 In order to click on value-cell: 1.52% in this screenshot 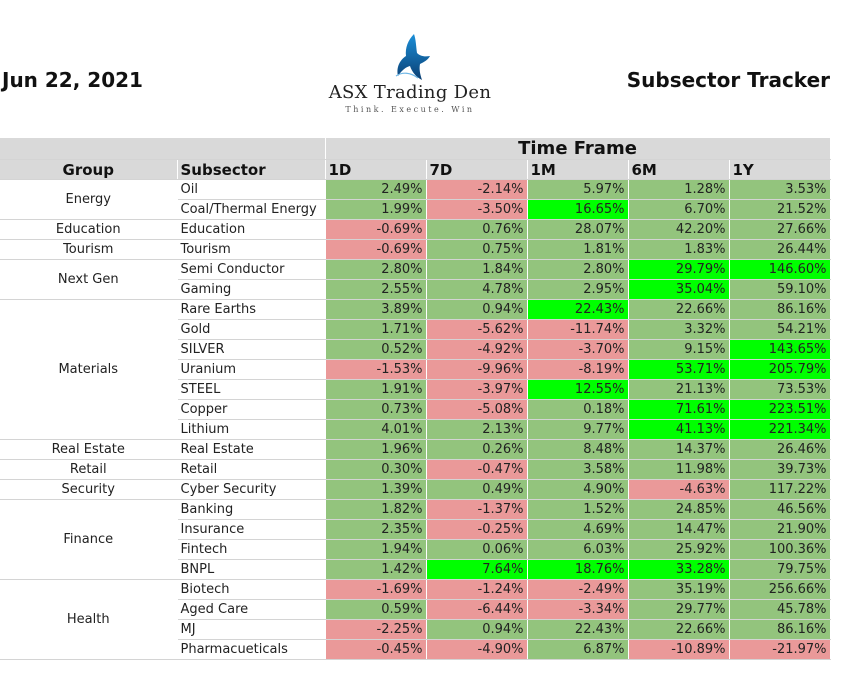, I will do `click(578, 509)`.